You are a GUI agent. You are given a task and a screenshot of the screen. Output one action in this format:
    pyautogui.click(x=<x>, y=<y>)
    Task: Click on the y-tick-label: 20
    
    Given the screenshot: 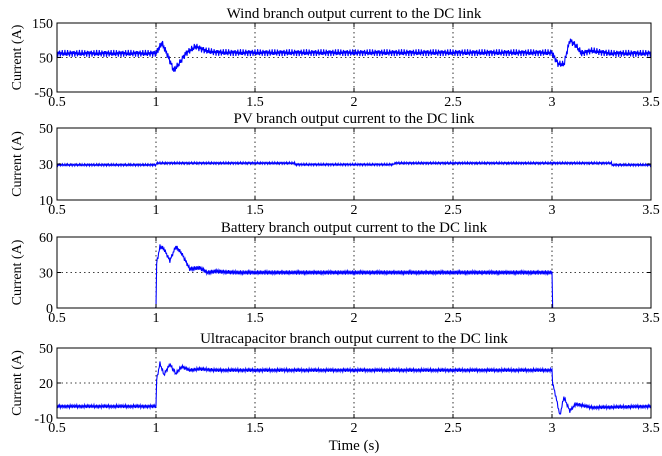 What is the action you would take?
    pyautogui.click(x=46, y=384)
    